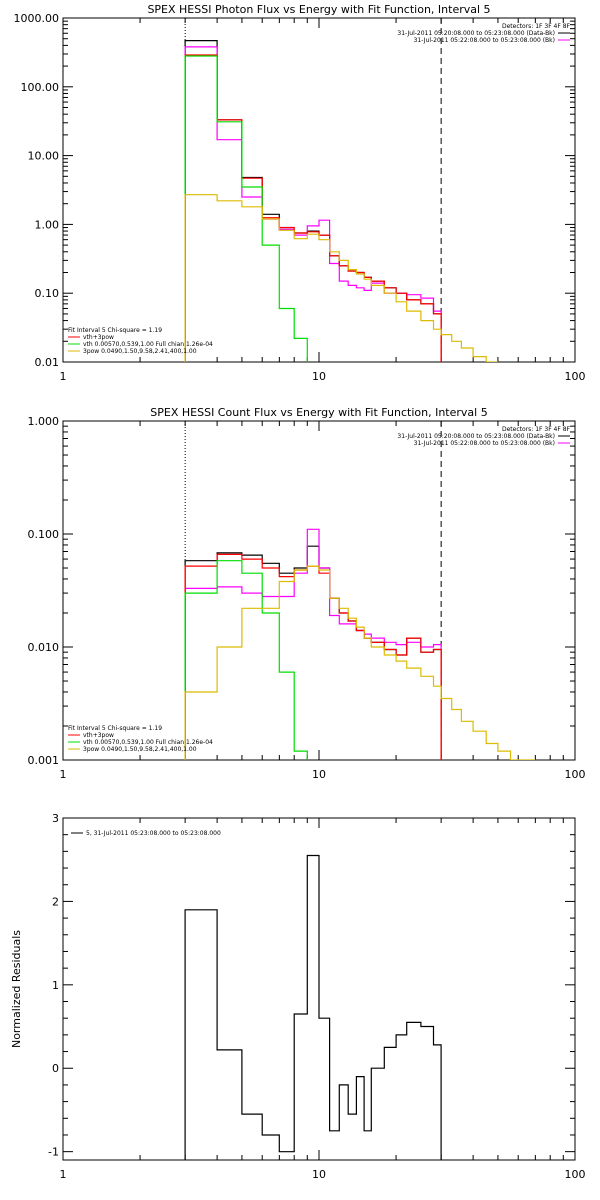 This screenshot has width=600, height=1200. I want to click on y-tick-label: 0.010, so click(44, 647).